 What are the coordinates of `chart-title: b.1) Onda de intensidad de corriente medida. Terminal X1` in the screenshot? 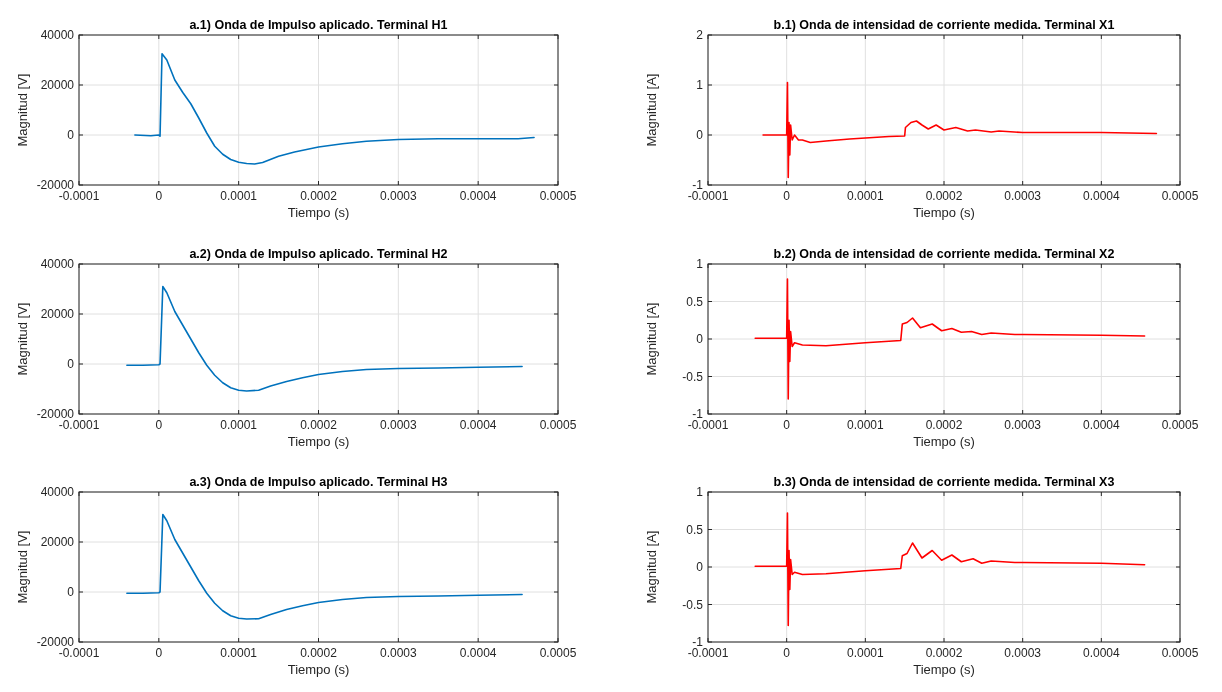 It's located at (944, 25).